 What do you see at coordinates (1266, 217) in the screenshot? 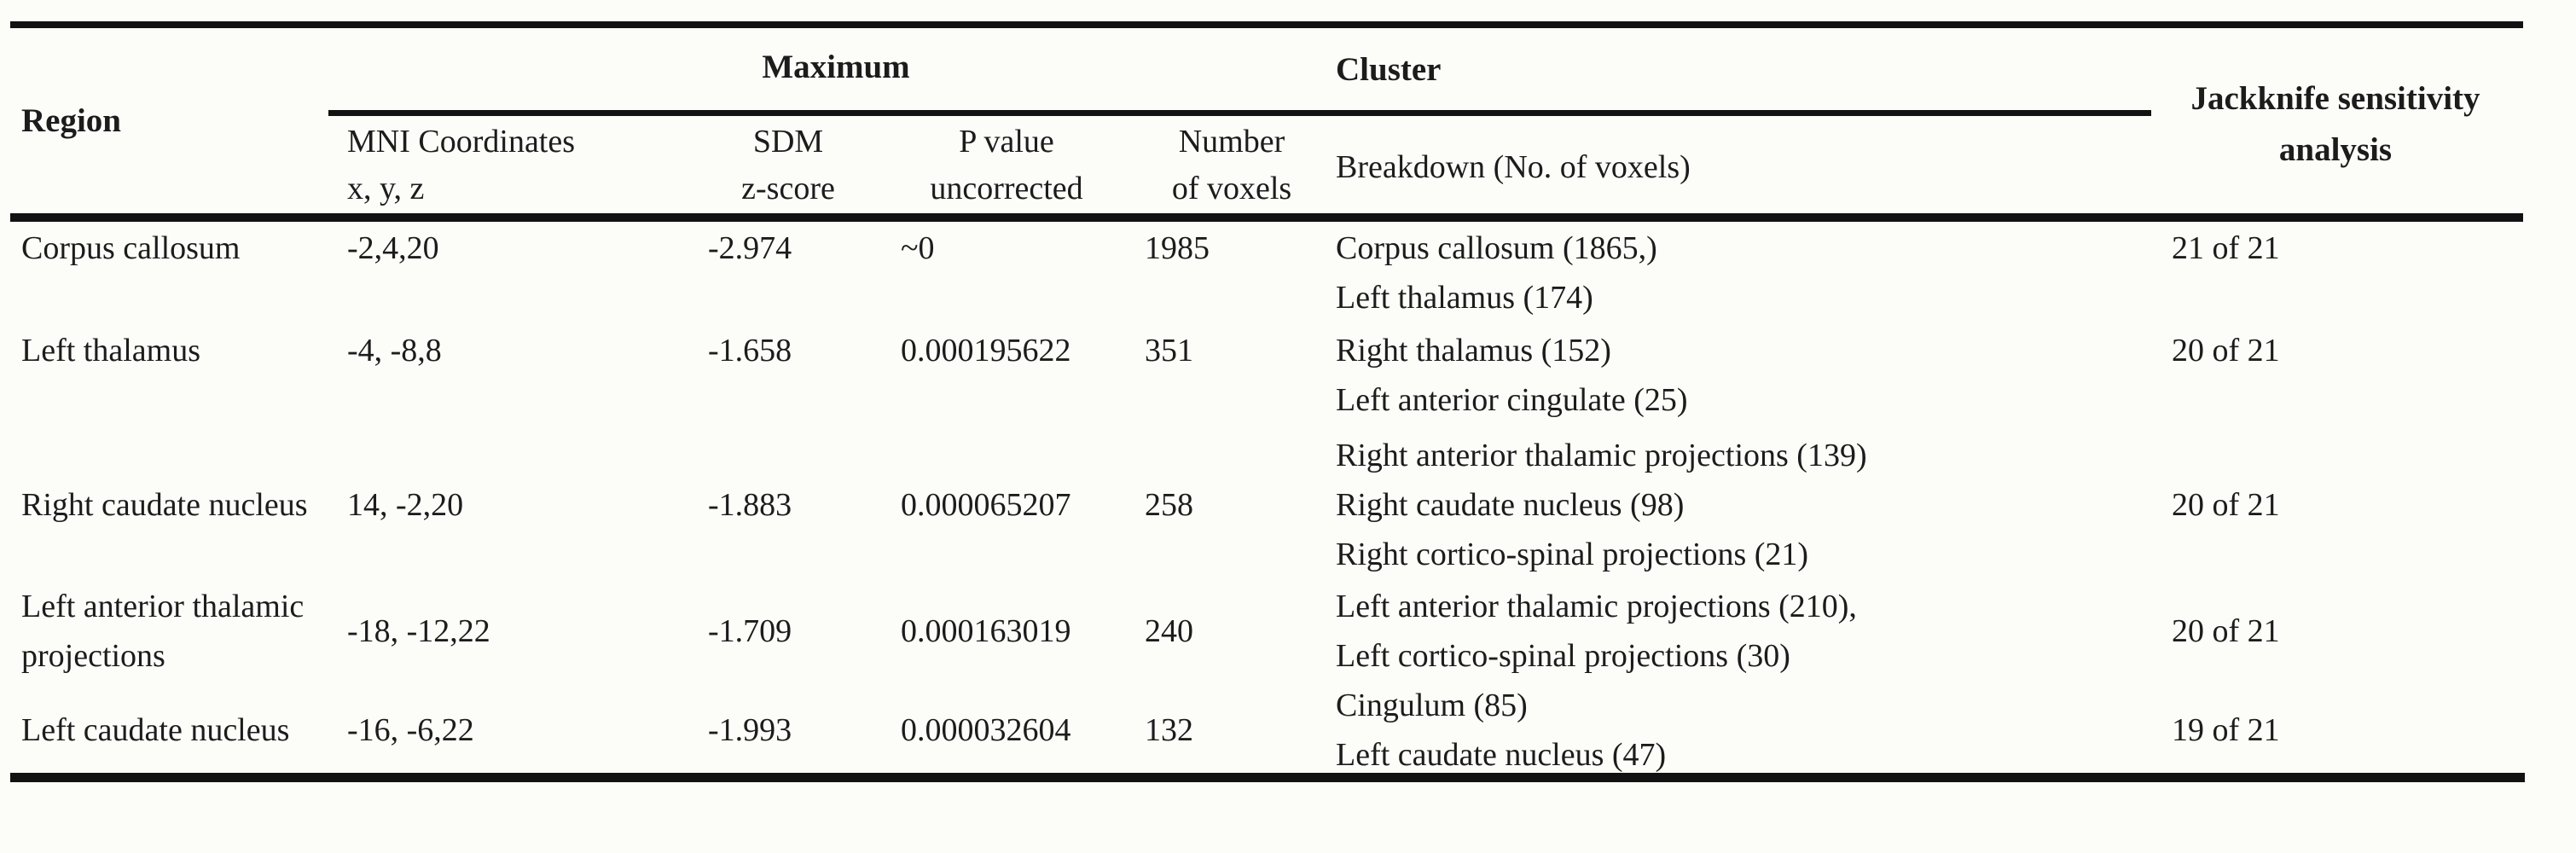
I see `header-bottom-rule` at bounding box center [1266, 217].